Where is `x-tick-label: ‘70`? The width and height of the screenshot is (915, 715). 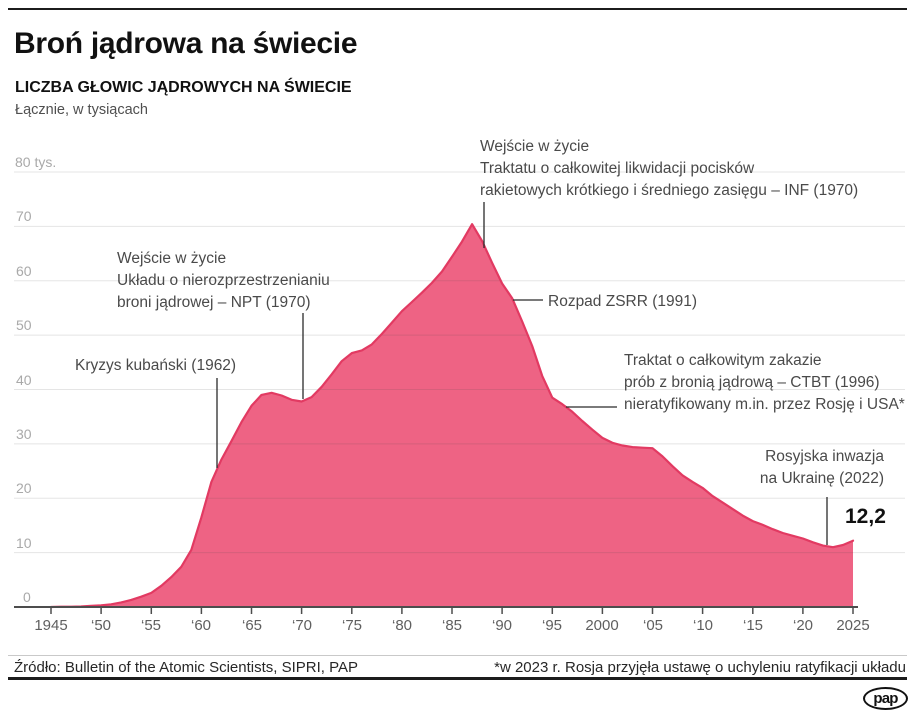
x-tick-label: ‘70 is located at coordinates (302, 625).